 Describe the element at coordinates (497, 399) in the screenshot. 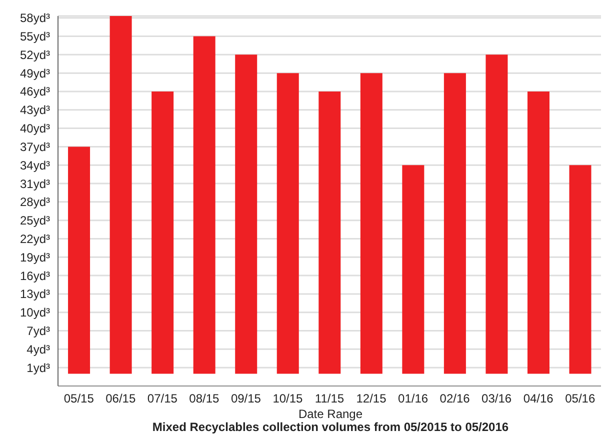

I see `x-tick-label: 03/16` at that location.